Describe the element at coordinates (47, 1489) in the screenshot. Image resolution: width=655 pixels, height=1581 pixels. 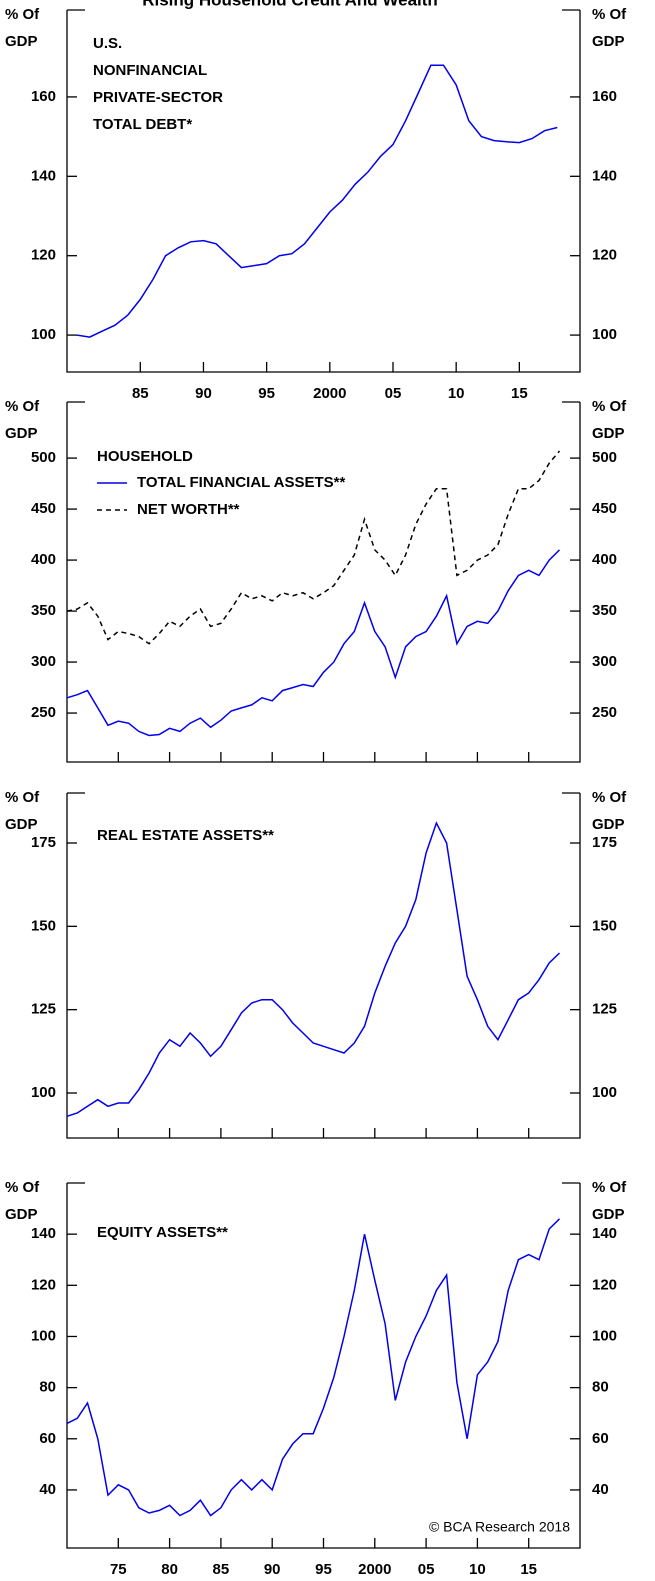
I see `y-tick-label: 40` at that location.